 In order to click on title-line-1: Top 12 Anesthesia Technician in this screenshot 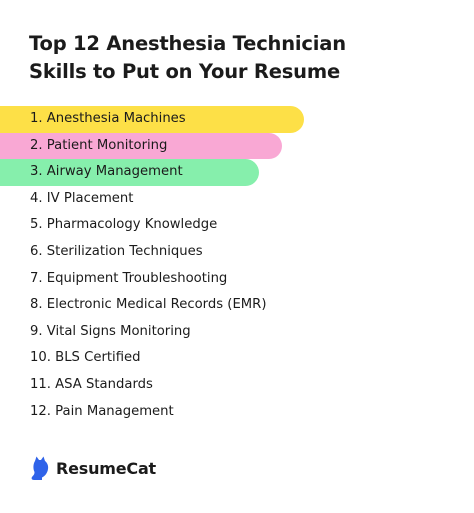, I will do `click(187, 43)`.